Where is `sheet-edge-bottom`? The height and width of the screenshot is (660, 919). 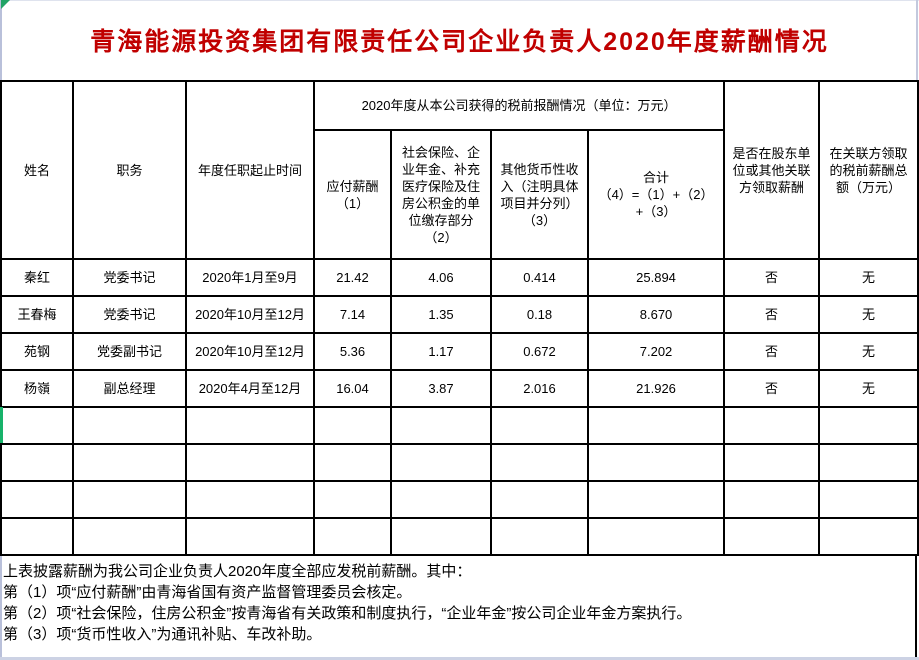 sheet-edge-bottom is located at coordinates (459, 658).